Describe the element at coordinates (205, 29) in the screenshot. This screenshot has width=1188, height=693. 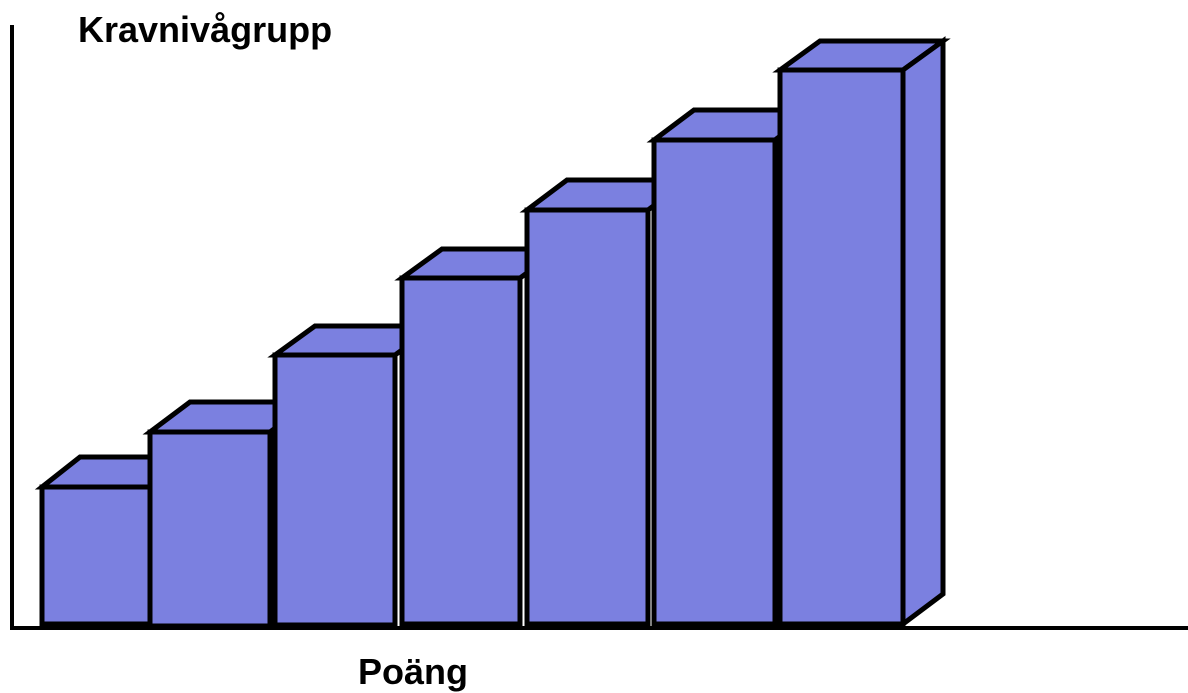
I see `y-axis-label: Kravnivågrupp` at that location.